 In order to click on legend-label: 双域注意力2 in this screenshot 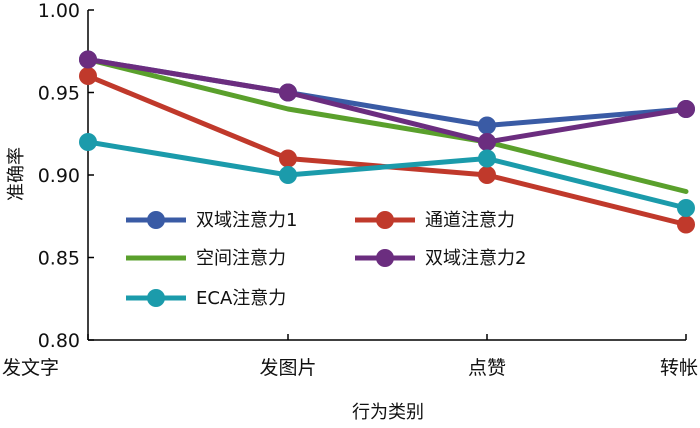, I will do `click(475, 258)`.